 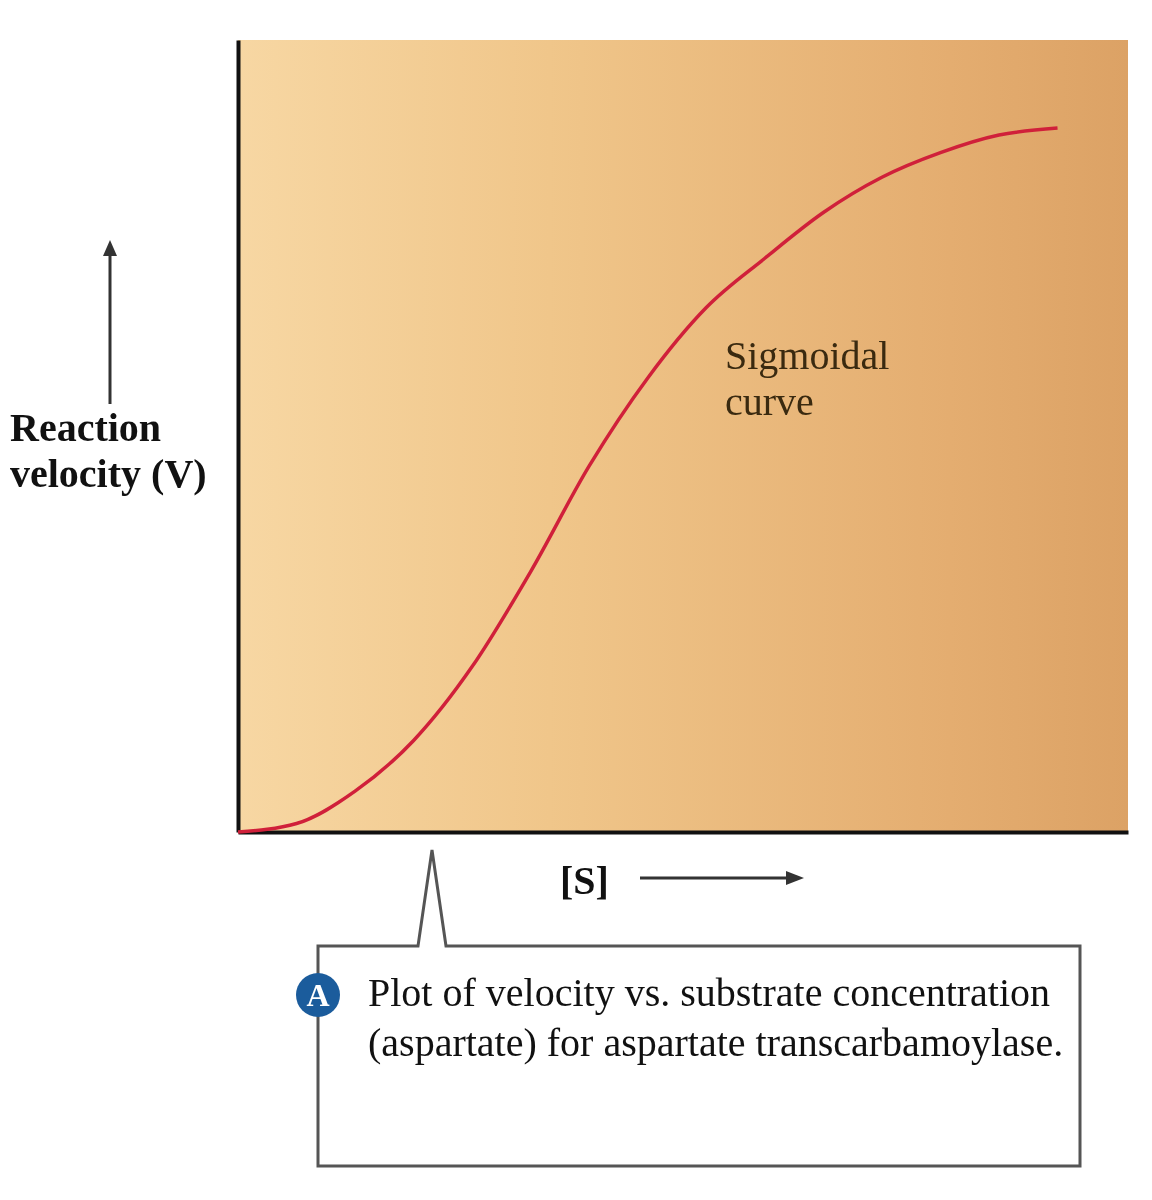 What do you see at coordinates (584, 881) in the screenshot?
I see `x-axis-title: [S]` at bounding box center [584, 881].